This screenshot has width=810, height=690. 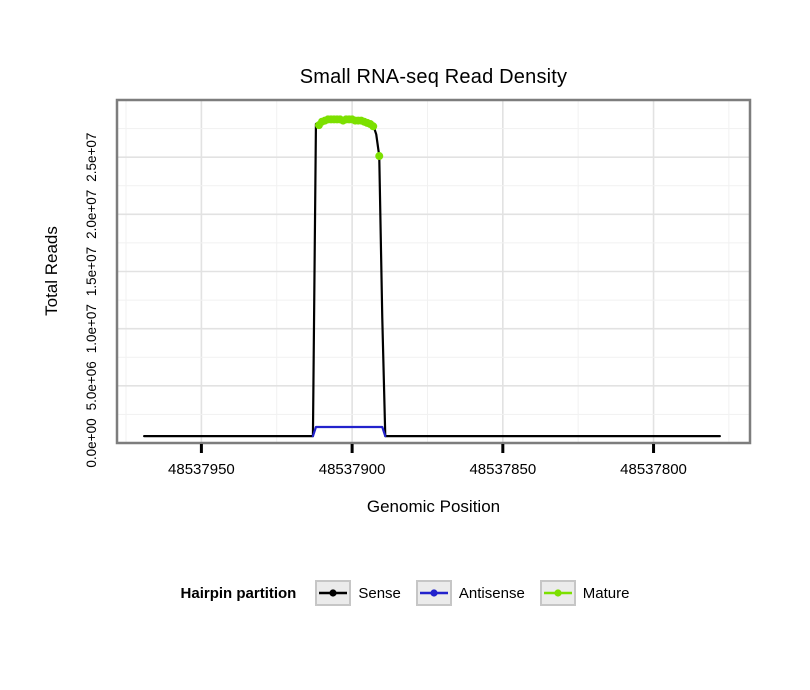 What do you see at coordinates (502, 469) in the screenshot?
I see `svg-text: 48537850` at bounding box center [502, 469].